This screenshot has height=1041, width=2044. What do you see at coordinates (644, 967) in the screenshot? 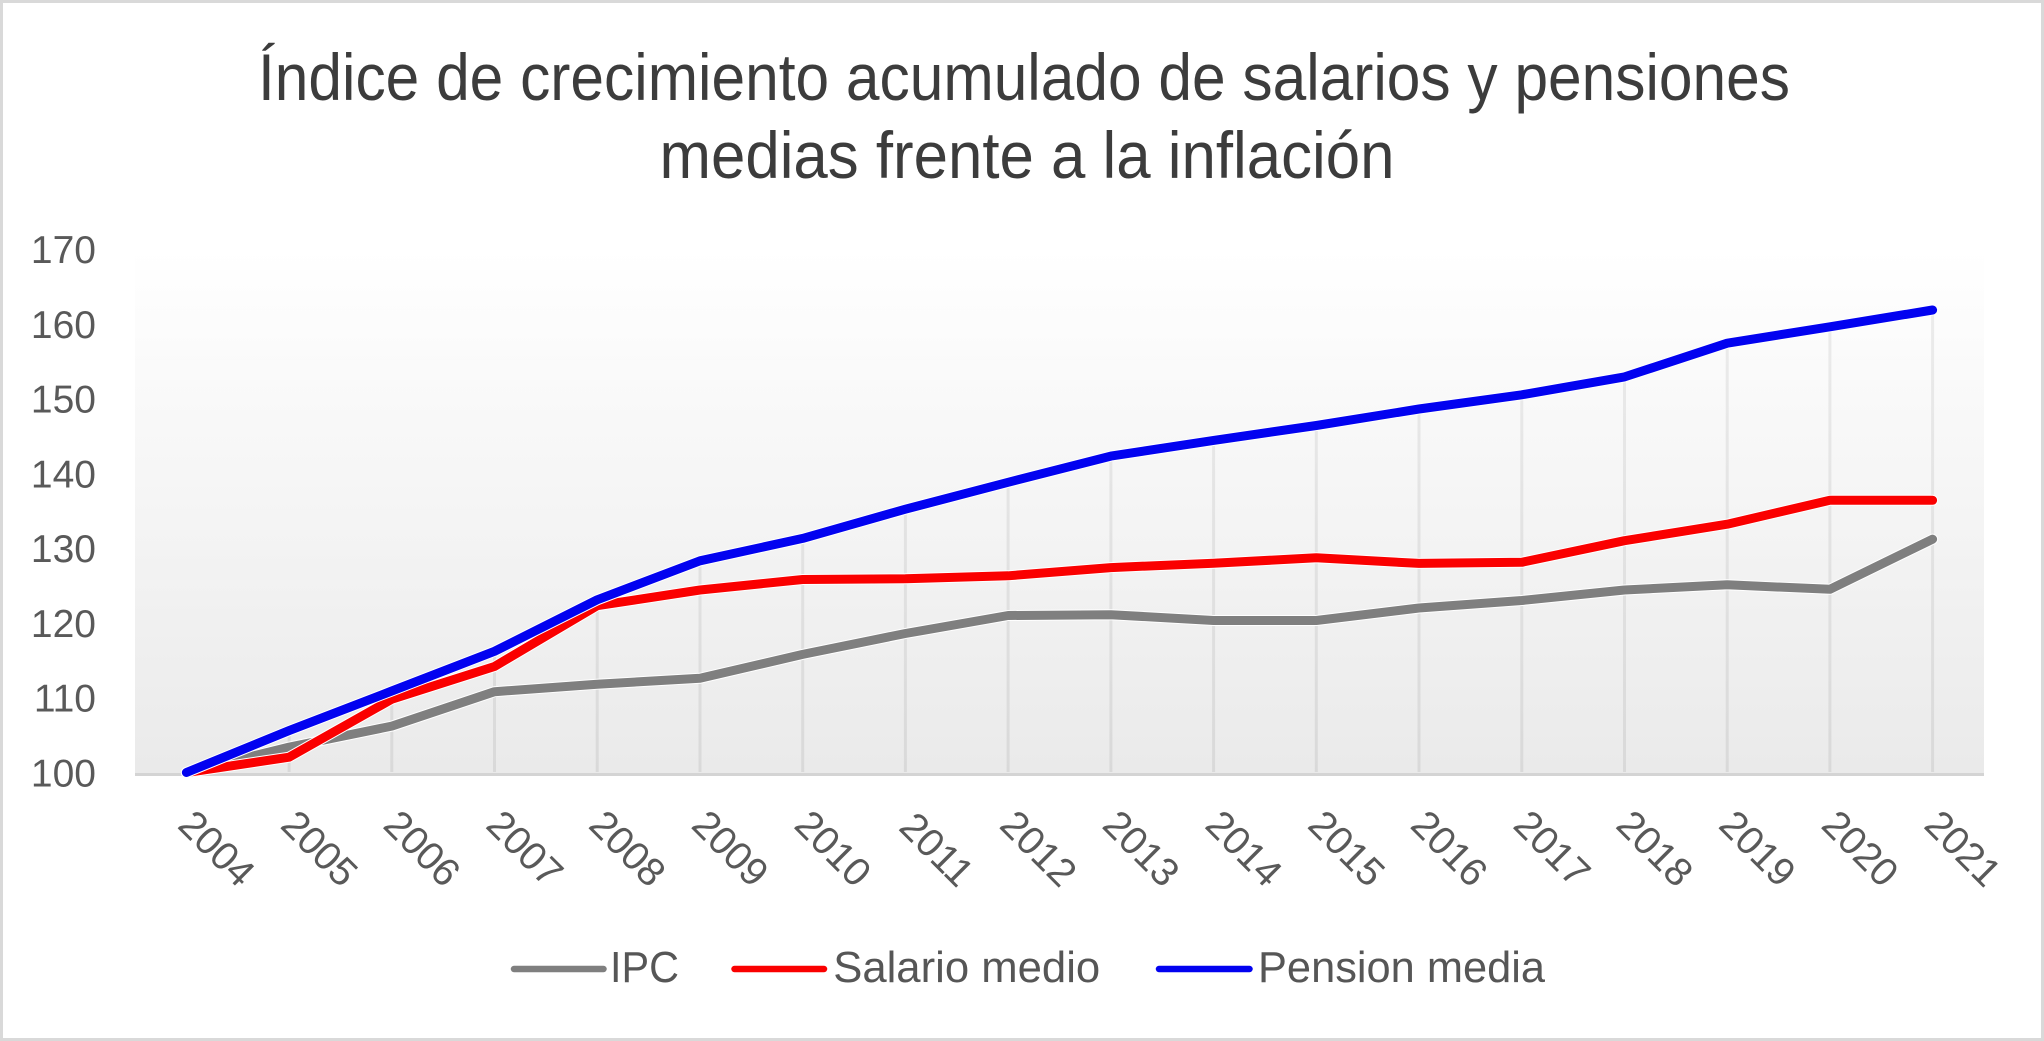
I see `svg-text: IPC` at bounding box center [644, 967].